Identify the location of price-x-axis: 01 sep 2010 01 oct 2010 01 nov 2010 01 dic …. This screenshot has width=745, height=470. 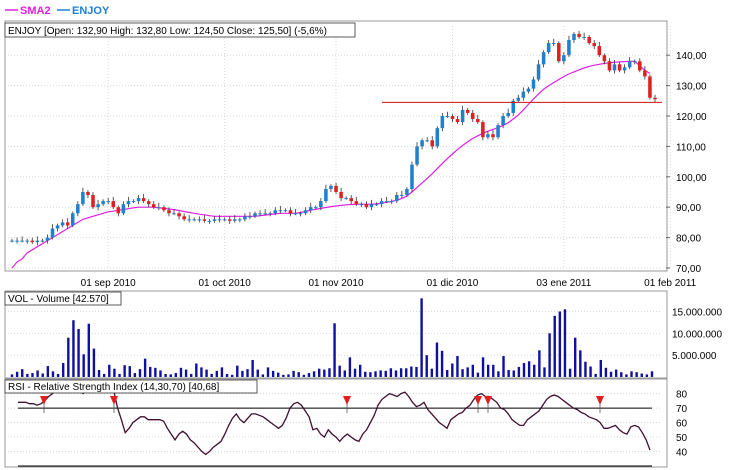
(389, 283).